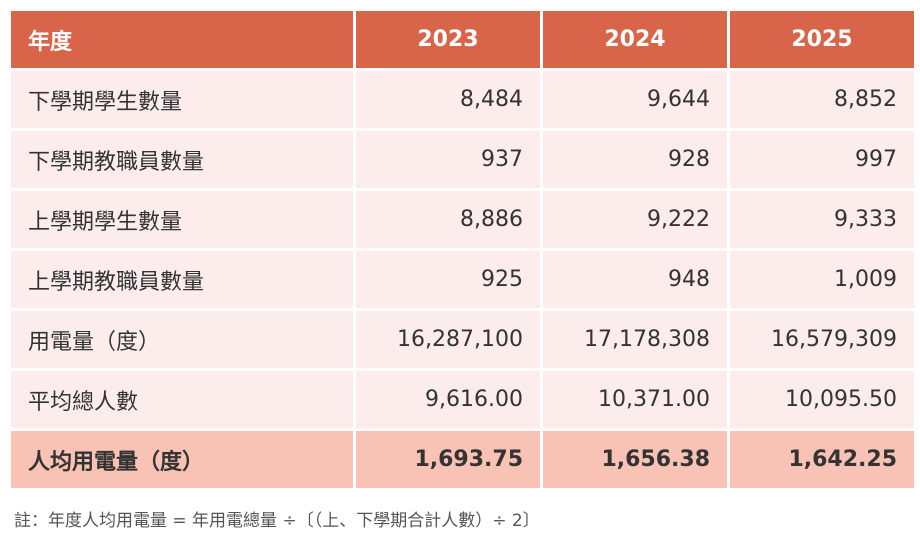  I want to click on table-row: 下學期學生數量 8,484 9,644 8,852, so click(462, 99).